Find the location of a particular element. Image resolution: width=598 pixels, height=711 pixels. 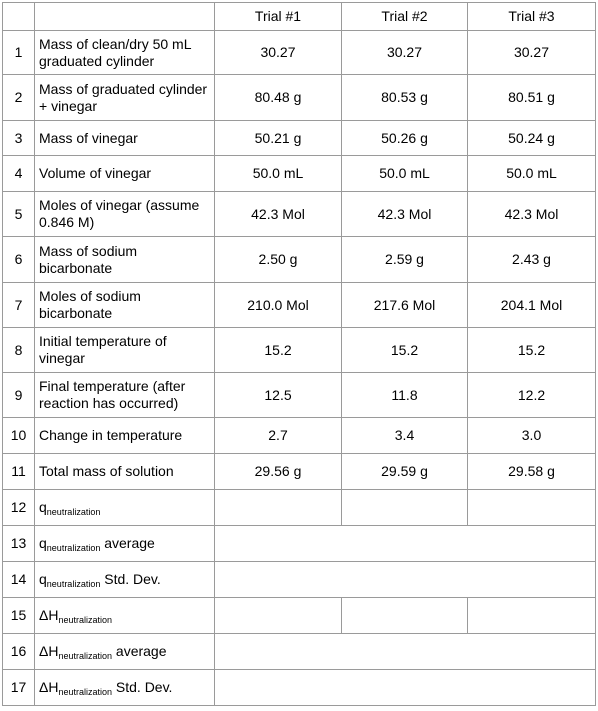

corner-cell is located at coordinates (18, 16).